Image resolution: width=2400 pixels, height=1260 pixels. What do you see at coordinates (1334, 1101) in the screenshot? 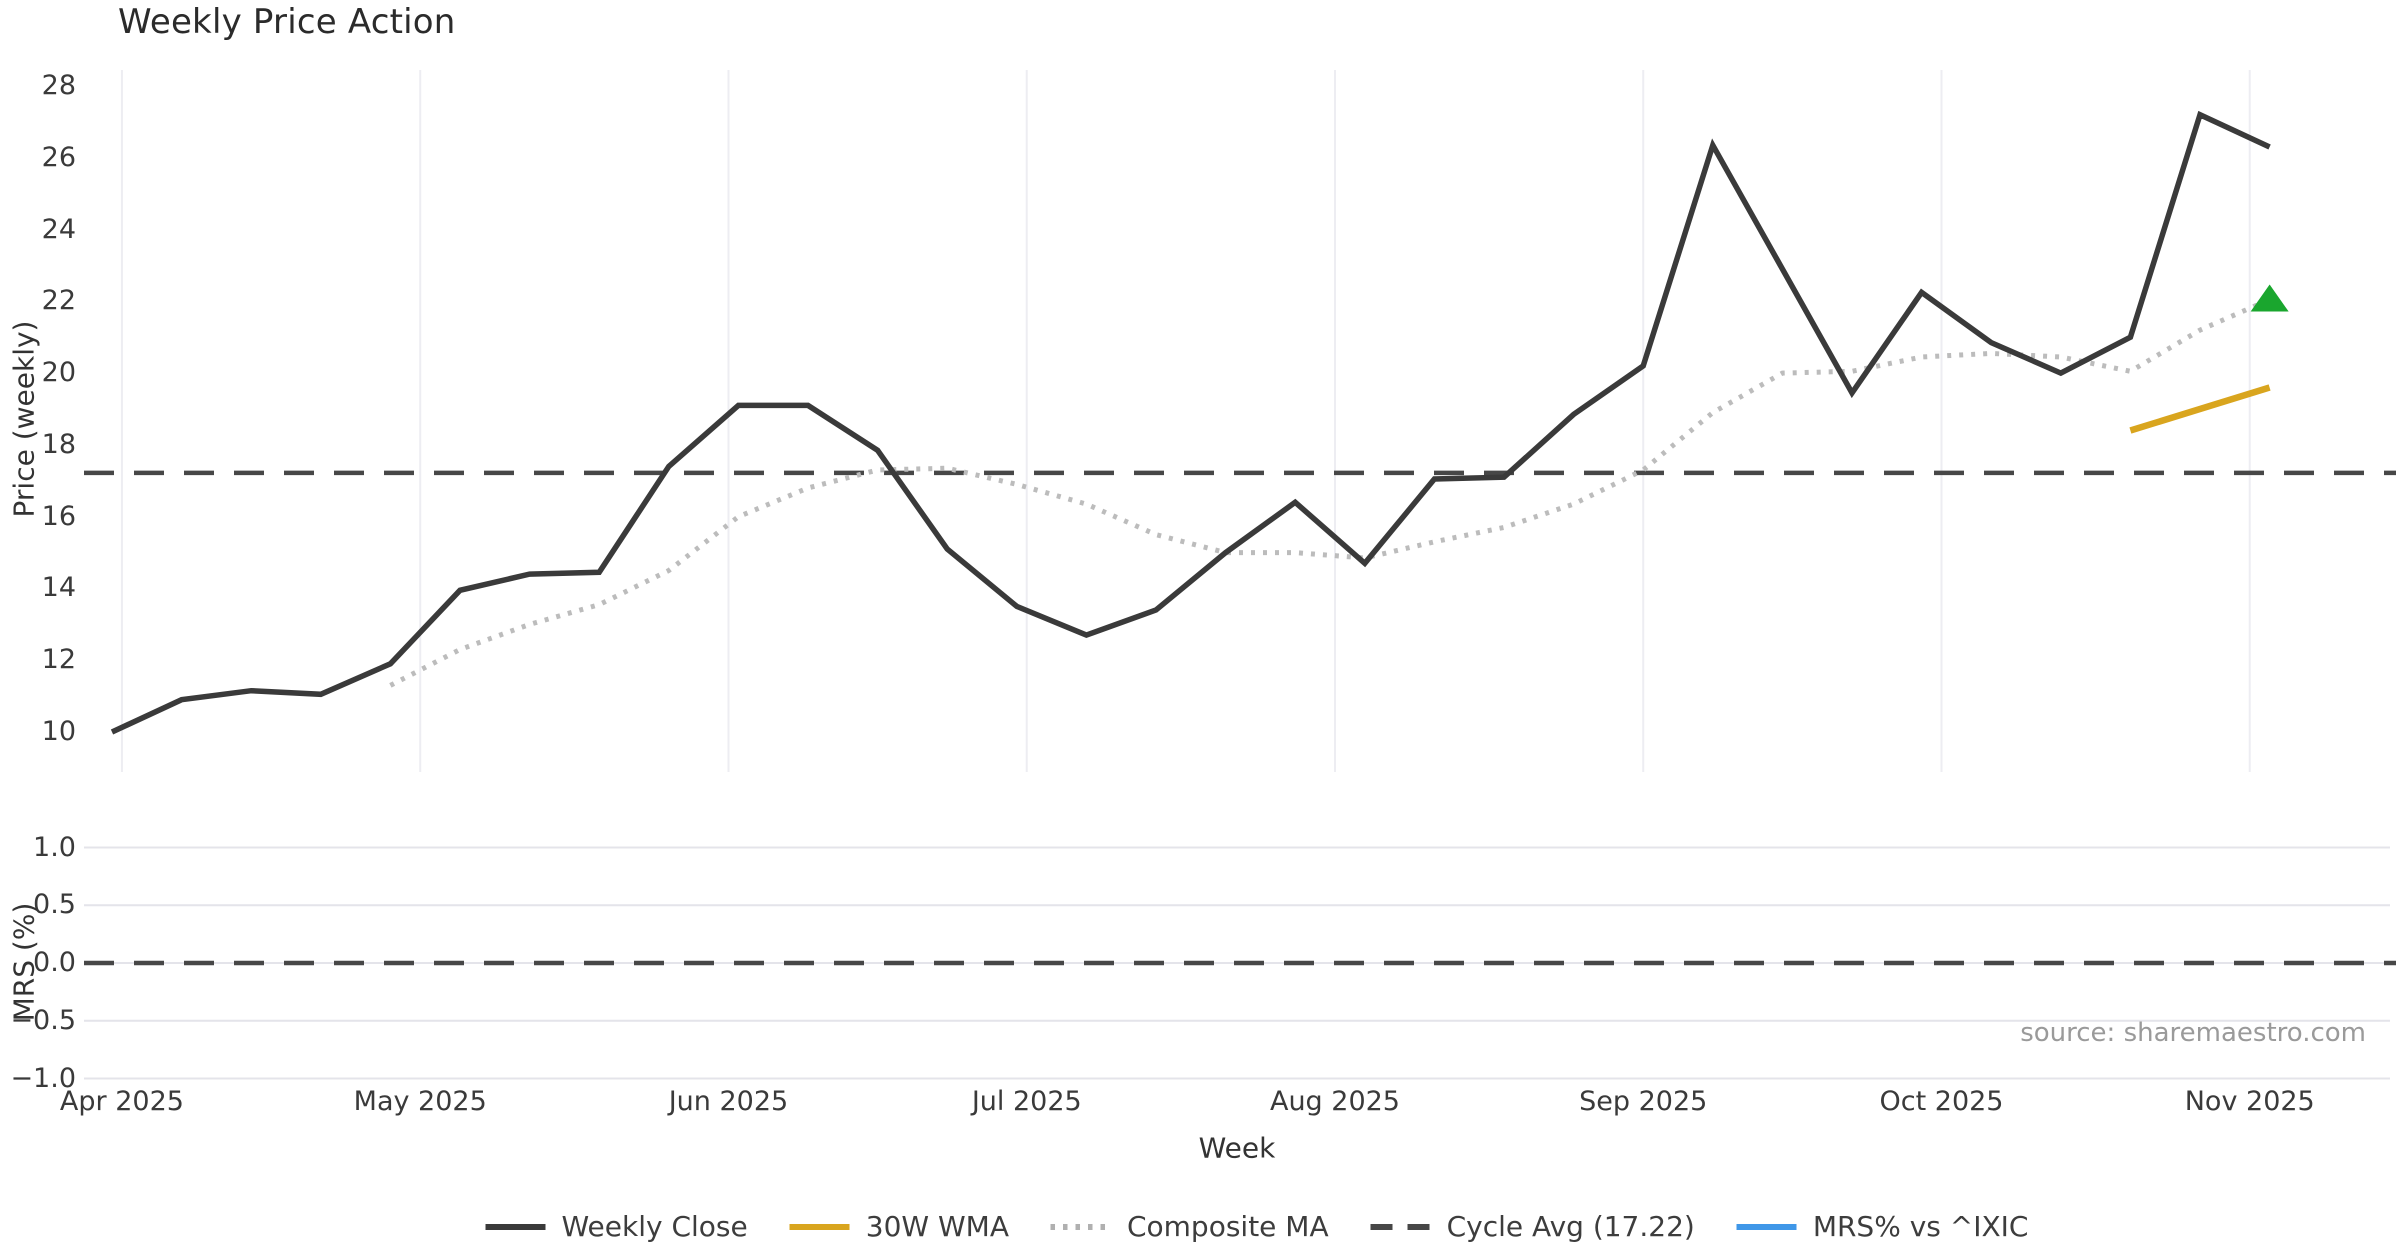
I see `x-tick-label: Aug 2025` at bounding box center [1334, 1101].